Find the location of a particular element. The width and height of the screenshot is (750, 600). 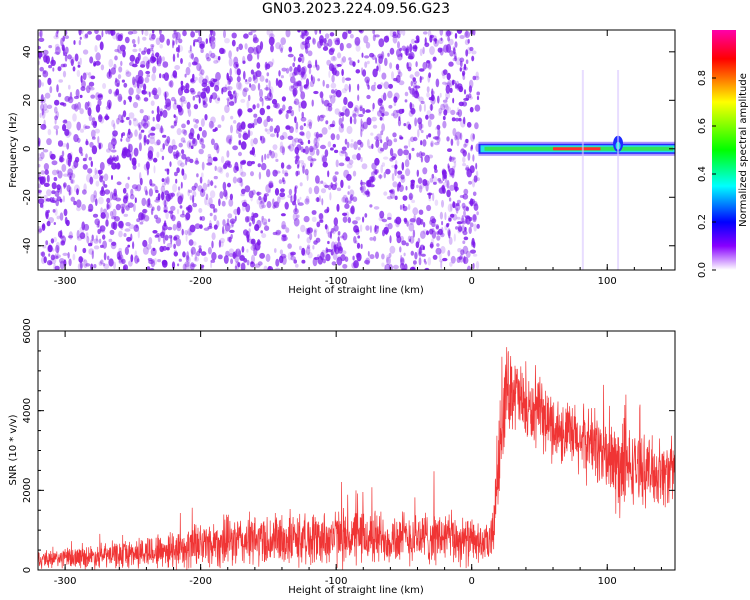

spectrogram-y-tick-label: 0 is located at coordinates (27, 149).